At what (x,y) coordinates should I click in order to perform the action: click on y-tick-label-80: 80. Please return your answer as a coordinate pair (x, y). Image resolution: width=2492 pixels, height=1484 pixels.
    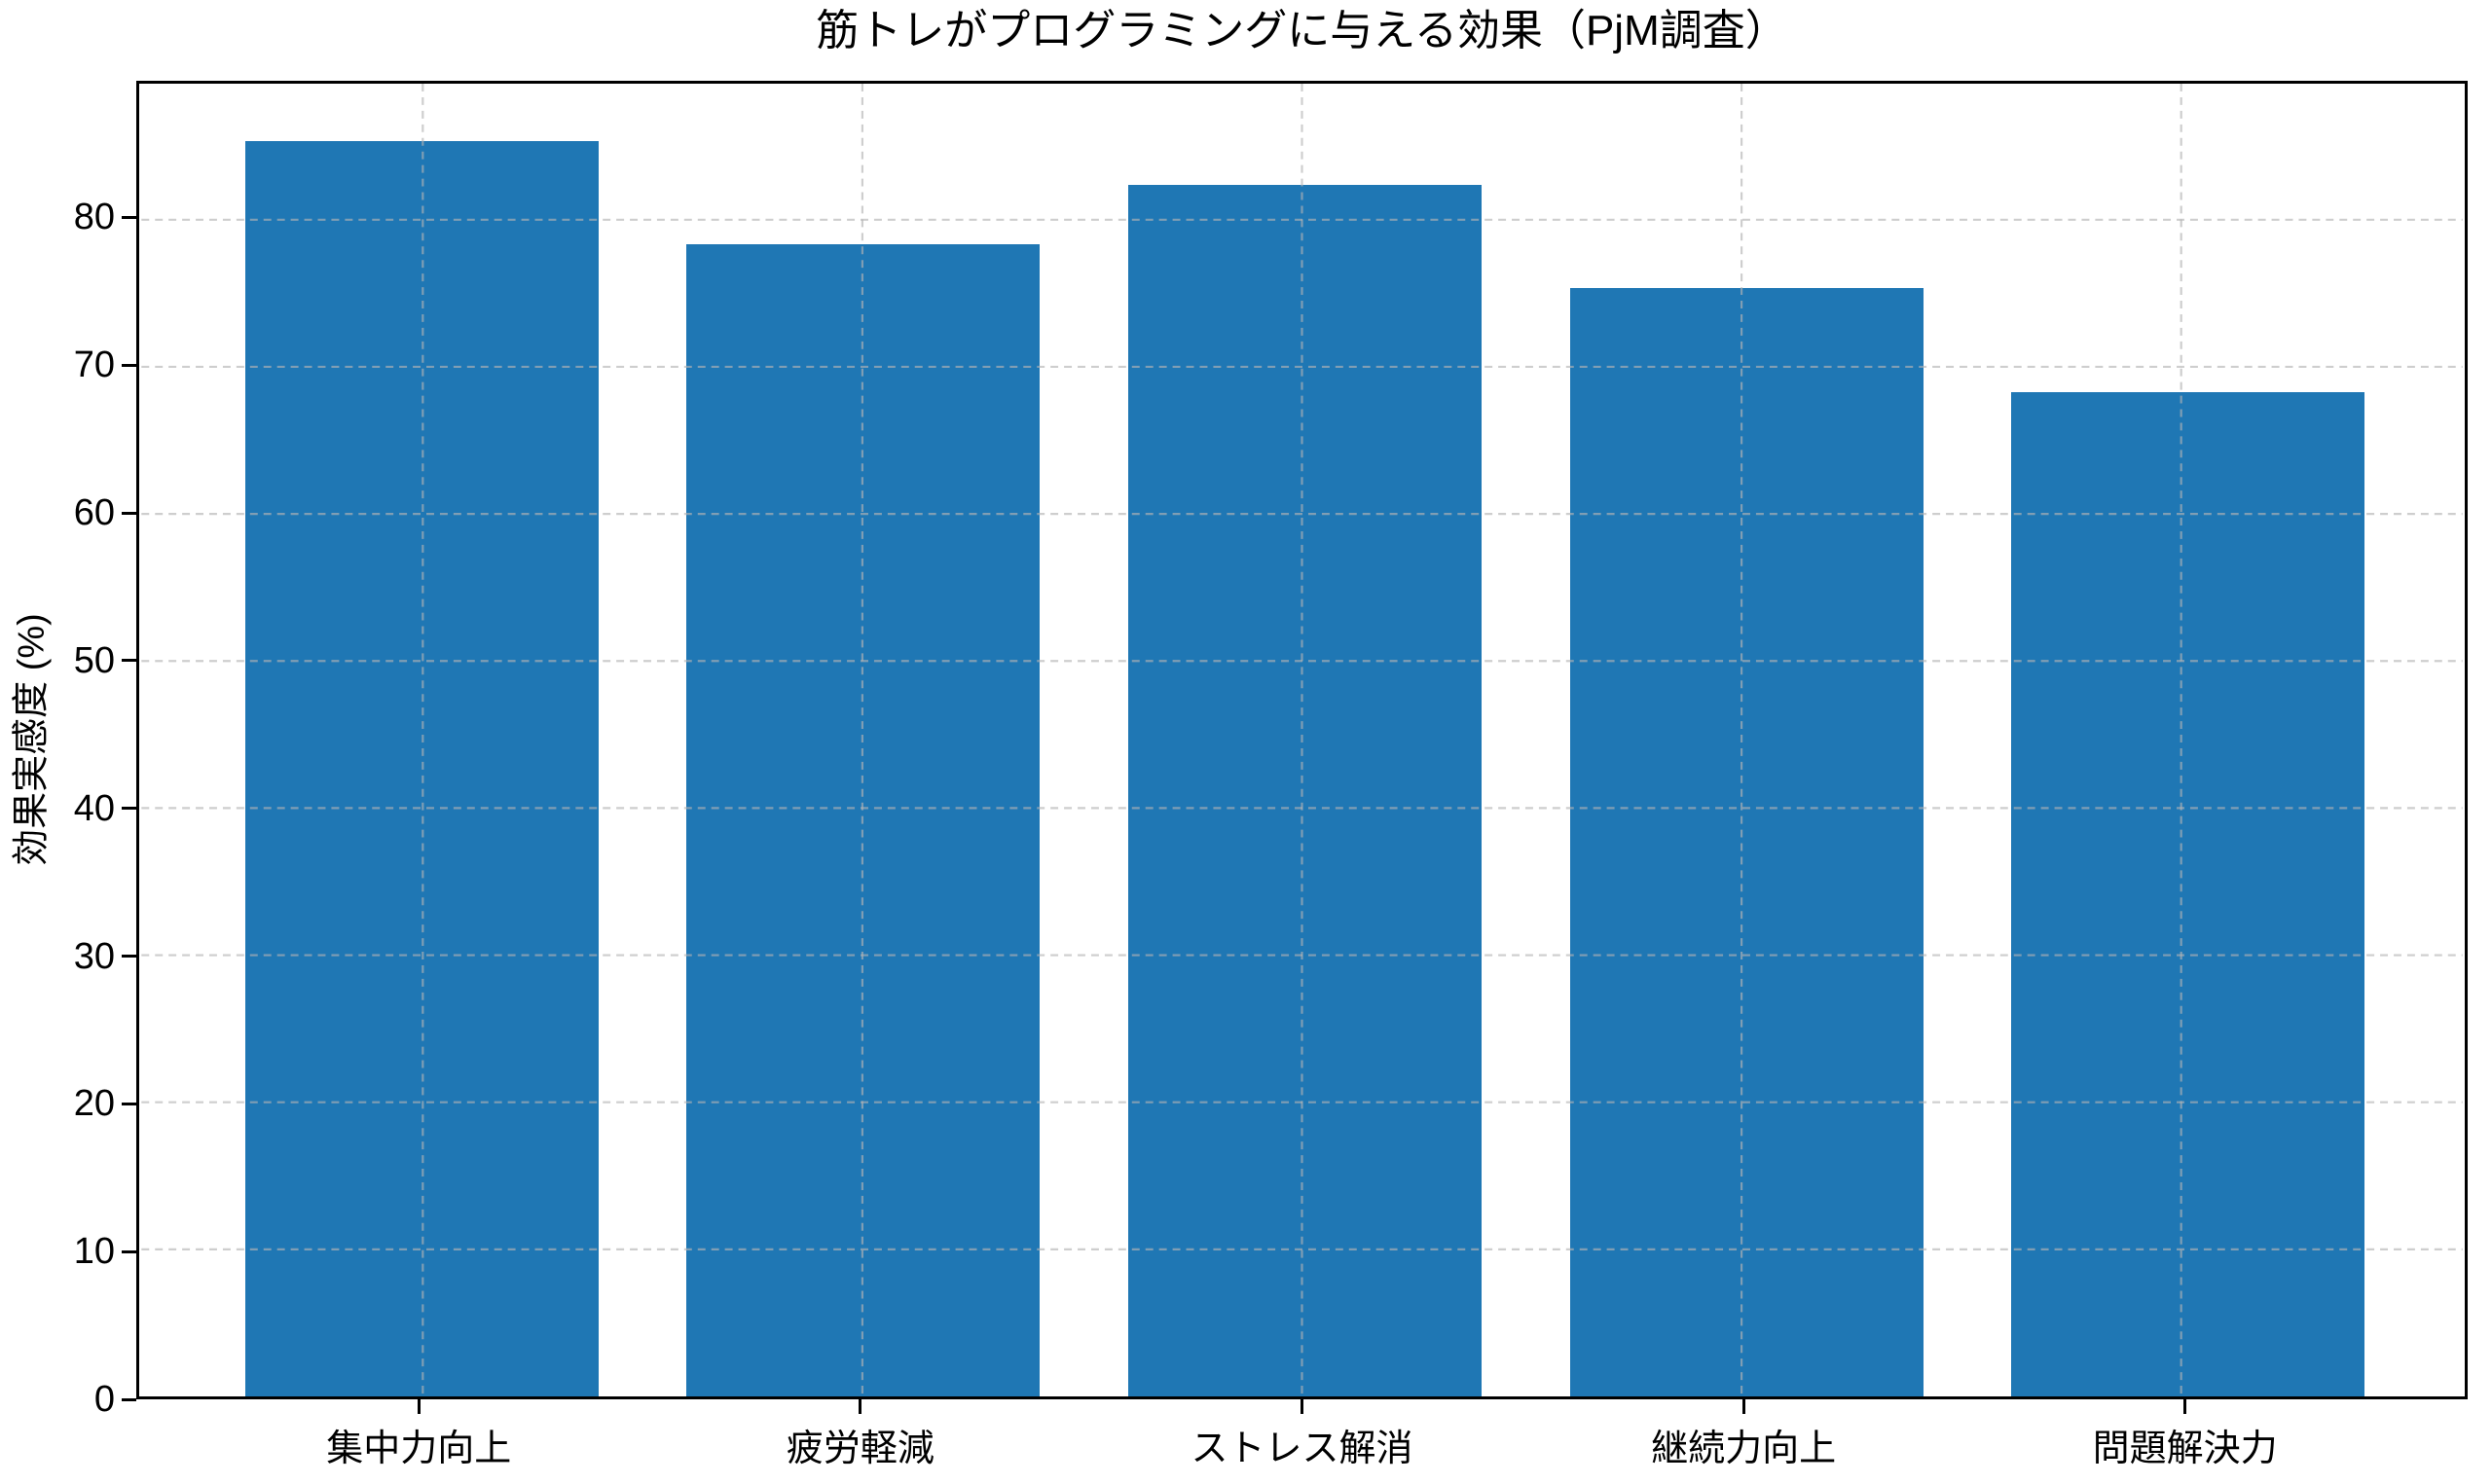
    Looking at the image, I should click on (94, 217).